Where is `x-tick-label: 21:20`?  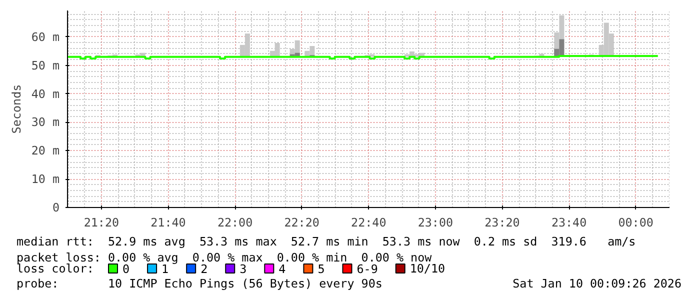 x-tick-label: 21:20 is located at coordinates (102, 223).